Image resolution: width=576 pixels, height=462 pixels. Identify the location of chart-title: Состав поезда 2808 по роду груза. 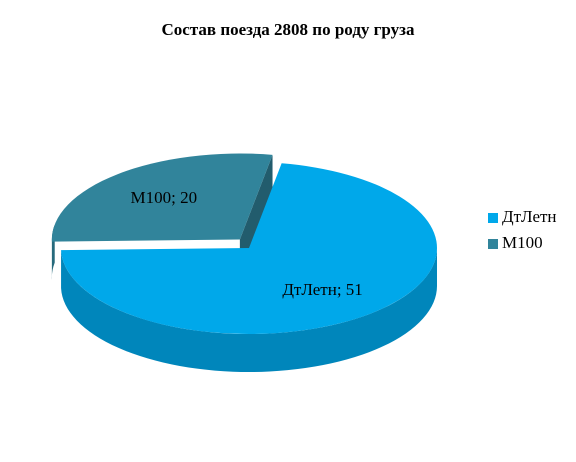
(288, 29).